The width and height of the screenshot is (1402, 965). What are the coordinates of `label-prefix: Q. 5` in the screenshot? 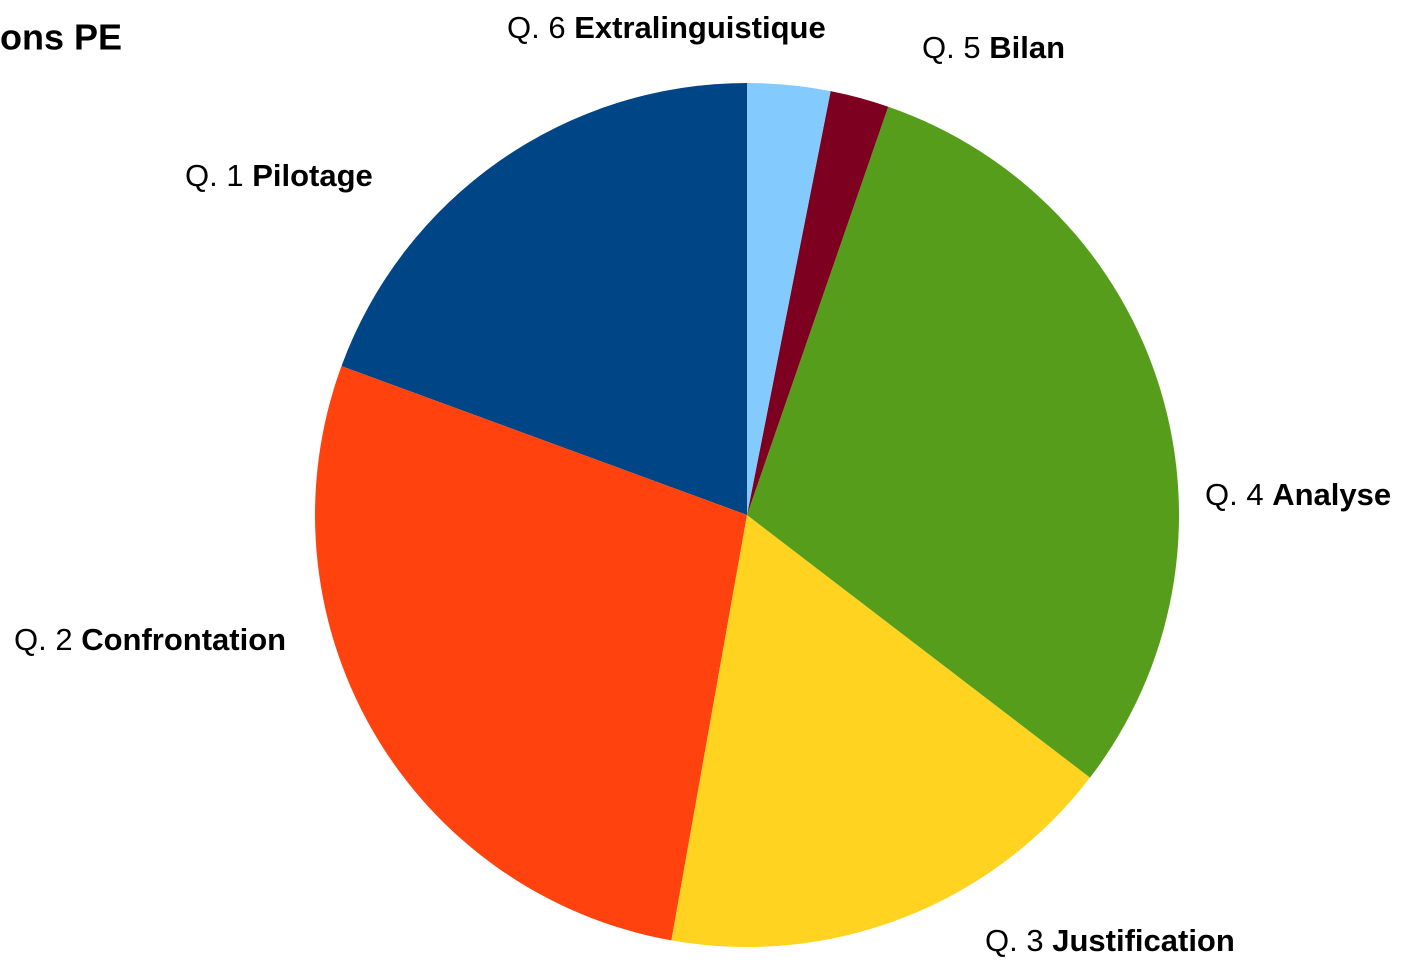 It's located at (951, 47).